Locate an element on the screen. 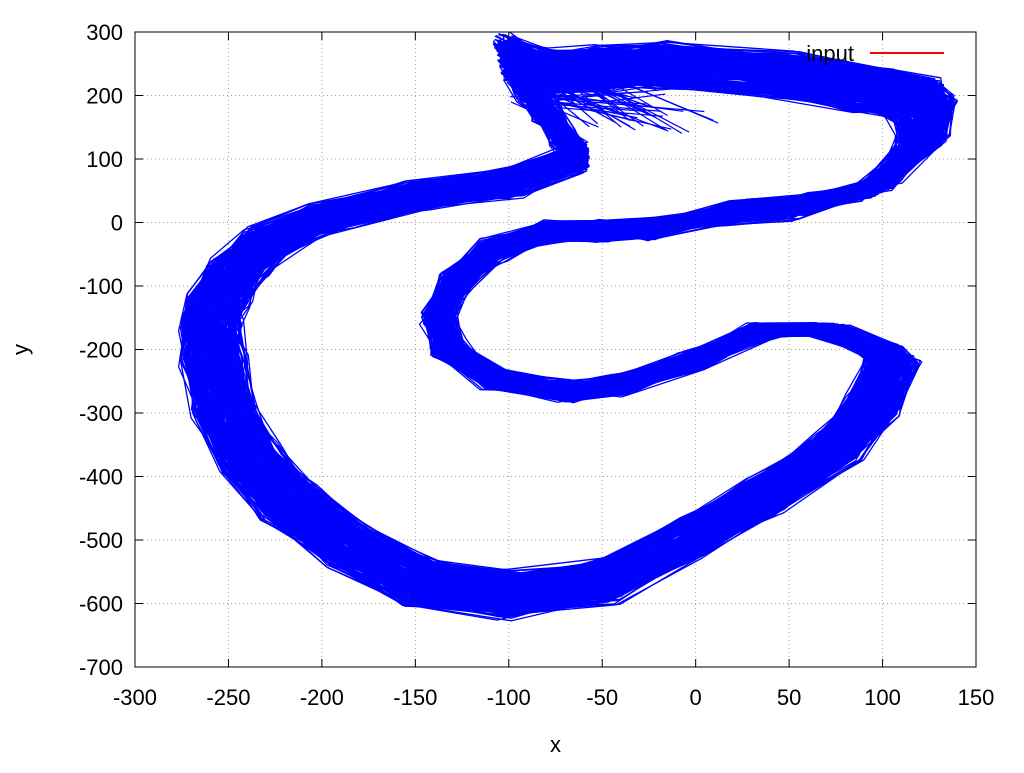  legend-label-input: input is located at coordinates (830, 53).